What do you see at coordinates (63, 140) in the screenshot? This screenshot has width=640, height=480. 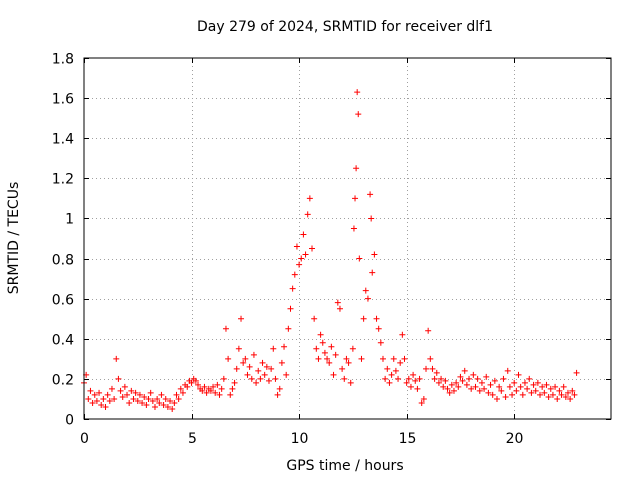 I see `y-tick-label: 1.4` at bounding box center [63, 140].